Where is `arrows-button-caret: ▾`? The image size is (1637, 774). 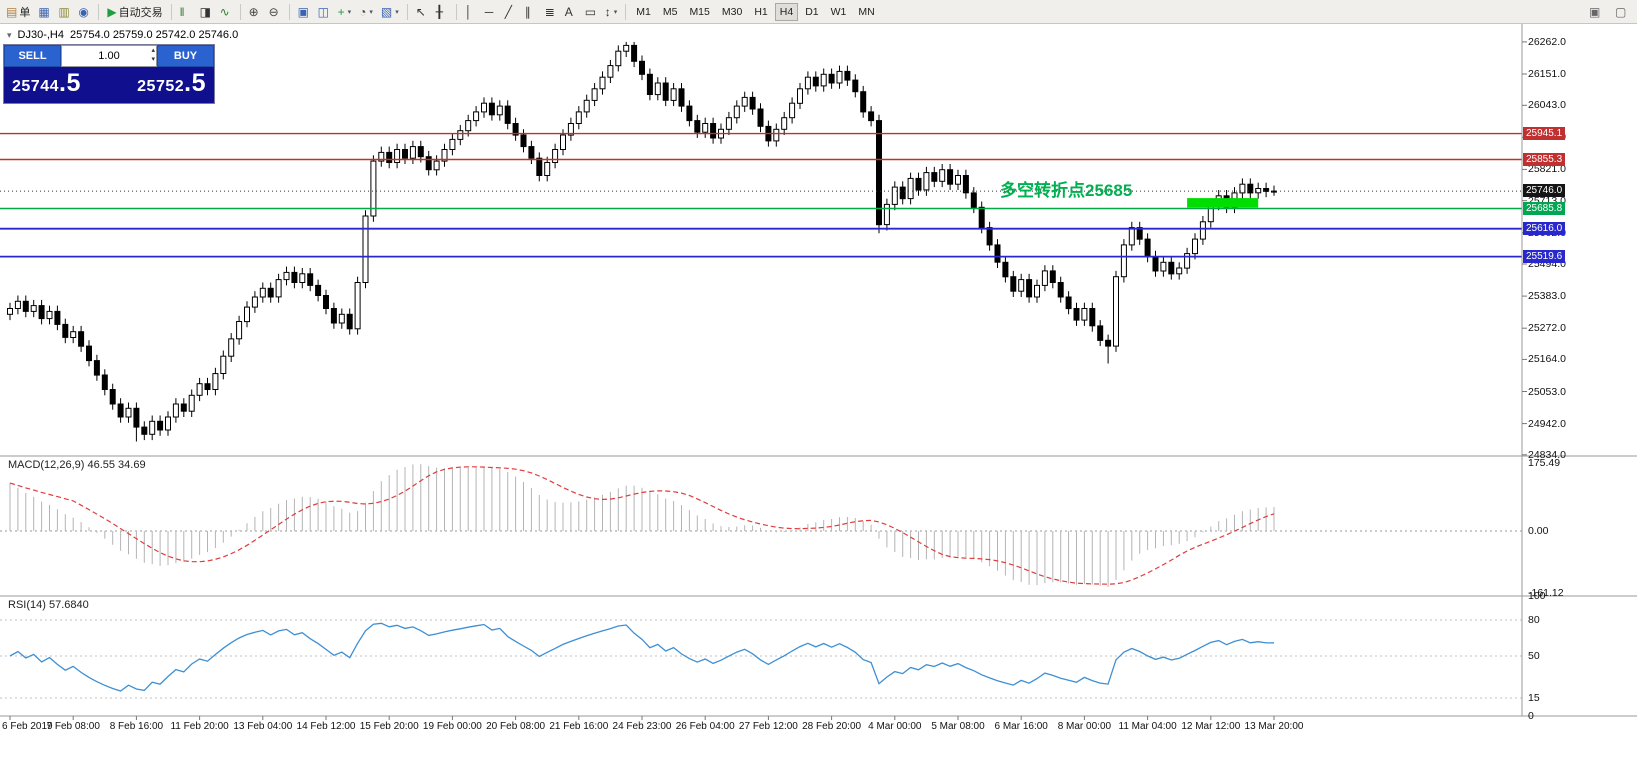 arrows-button-caret: ▾ is located at coordinates (615, 12).